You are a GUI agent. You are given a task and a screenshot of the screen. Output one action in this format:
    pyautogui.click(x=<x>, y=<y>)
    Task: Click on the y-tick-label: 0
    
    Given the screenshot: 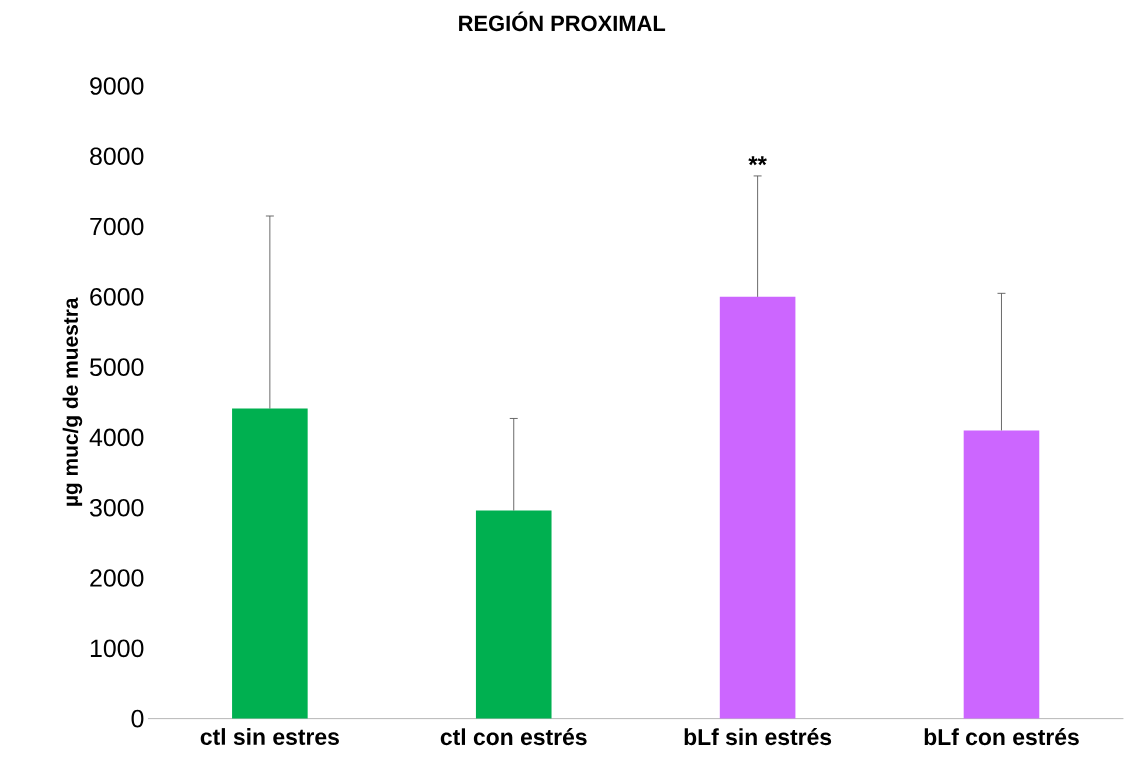 What is the action you would take?
    pyautogui.click(x=137, y=719)
    